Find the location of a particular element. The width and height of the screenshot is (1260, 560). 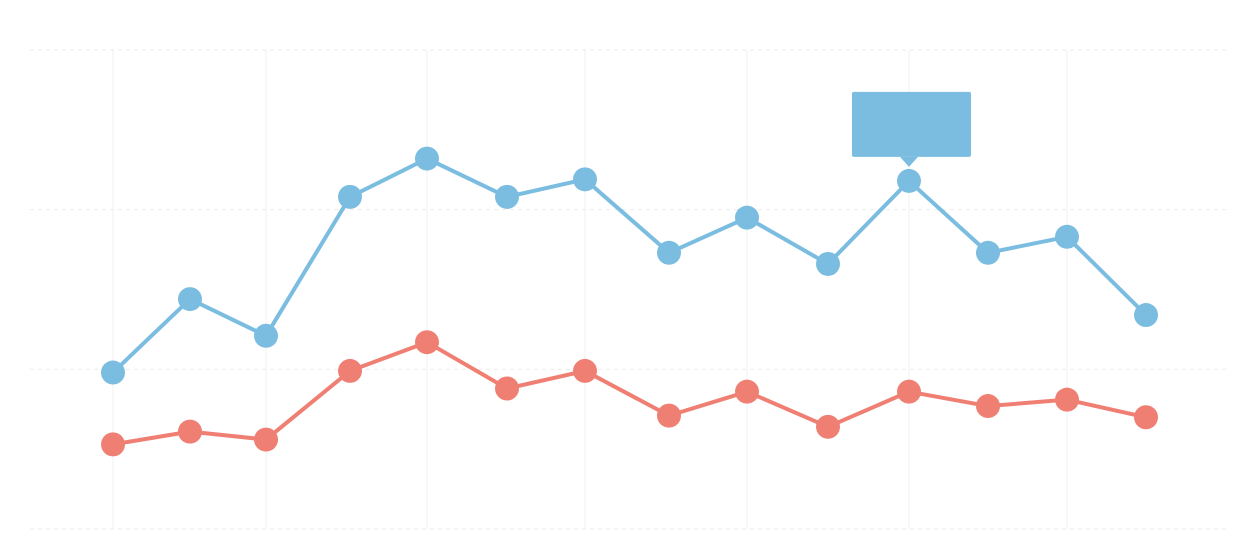

tooltip-box is located at coordinates (911, 124).